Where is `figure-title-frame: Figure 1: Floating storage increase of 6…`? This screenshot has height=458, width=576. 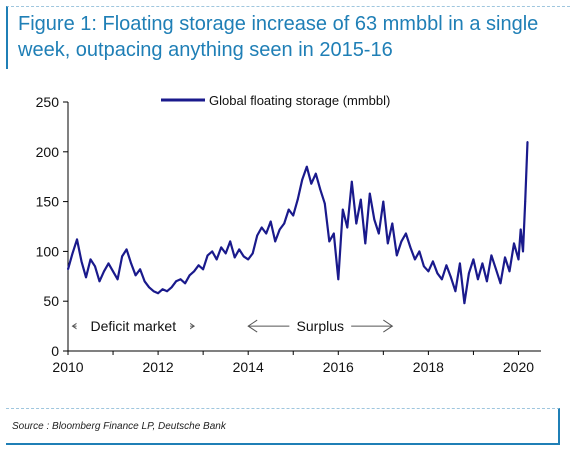 figure-title-frame: Figure 1: Floating storage increase of 6… is located at coordinates (288, 37).